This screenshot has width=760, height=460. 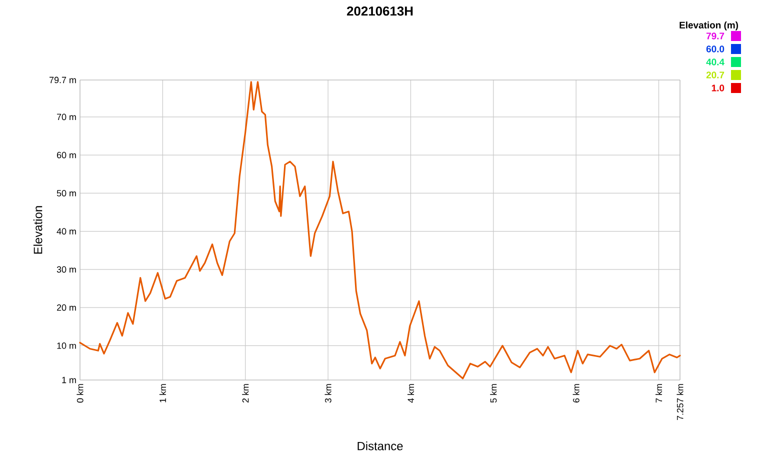 I want to click on x-axis-title: Distance, so click(x=380, y=446).